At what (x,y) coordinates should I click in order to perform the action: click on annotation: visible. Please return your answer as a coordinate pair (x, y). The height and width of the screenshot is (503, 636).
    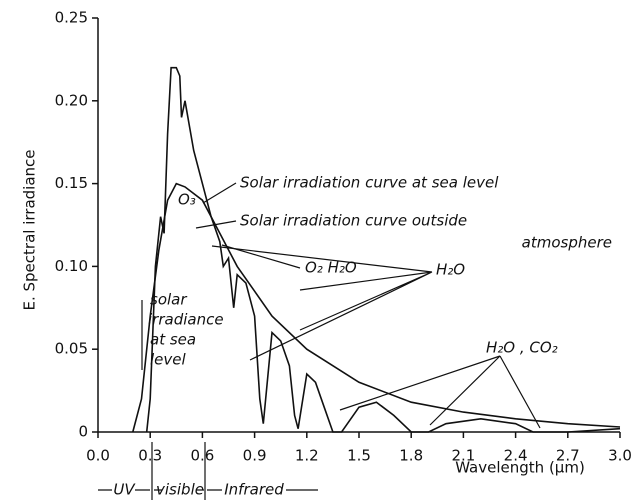
    Looking at the image, I should click on (180, 490).